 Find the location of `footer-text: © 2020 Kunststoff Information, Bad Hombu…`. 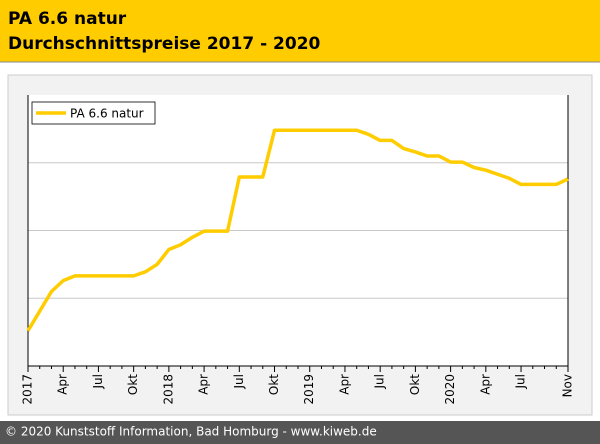

footer-text: © 2020 Kunststoff Information, Bad Hombu… is located at coordinates (191, 432).